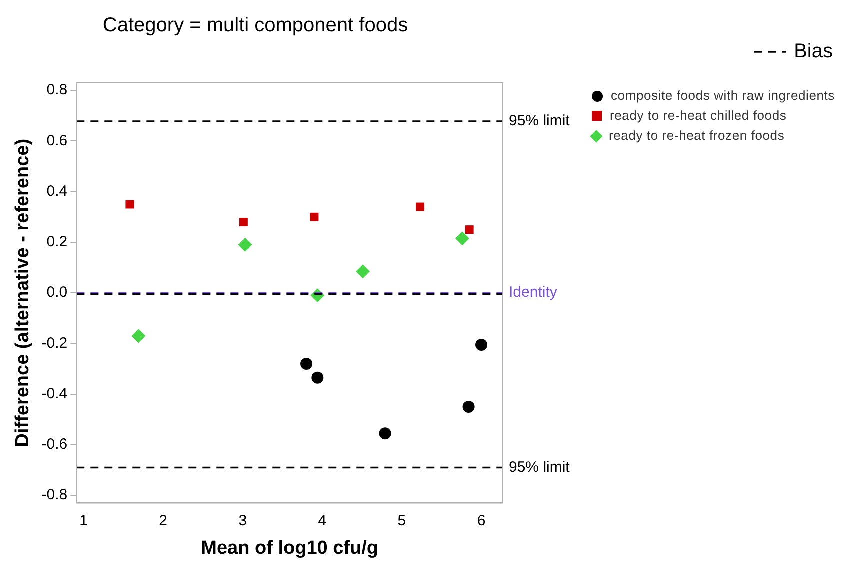 The image size is (855, 564). What do you see at coordinates (533, 293) in the screenshot?
I see `ref-line-label: Identity` at bounding box center [533, 293].